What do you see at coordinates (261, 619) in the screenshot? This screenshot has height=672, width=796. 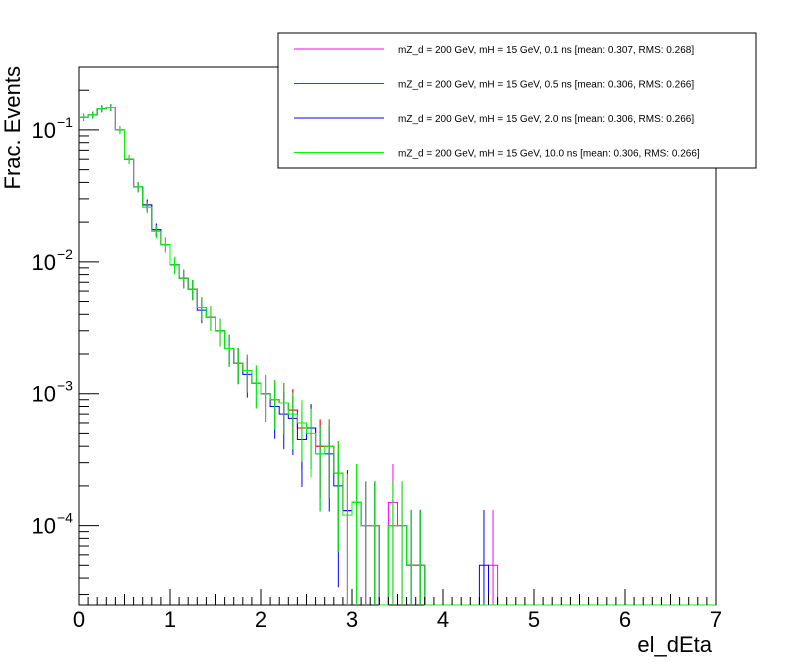 I see `x-tick-label: 2` at bounding box center [261, 619].